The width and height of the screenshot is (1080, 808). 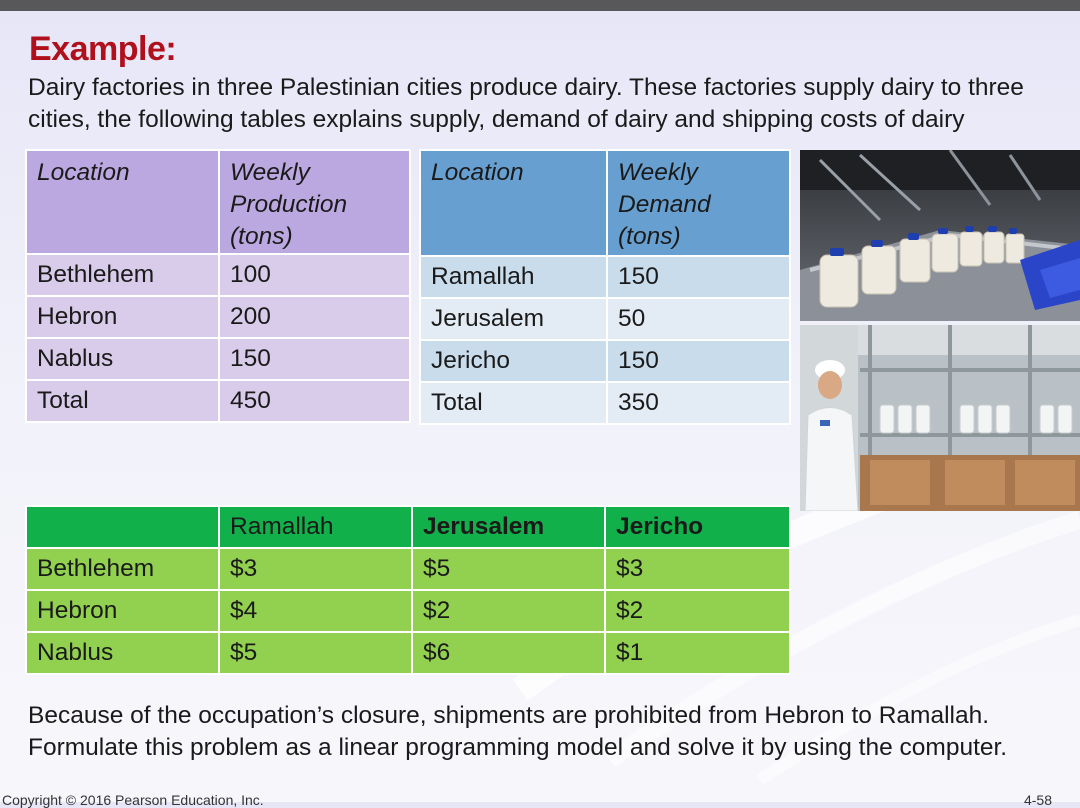 I want to click on table-row: Bethlehem 100, so click(x=218, y=275).